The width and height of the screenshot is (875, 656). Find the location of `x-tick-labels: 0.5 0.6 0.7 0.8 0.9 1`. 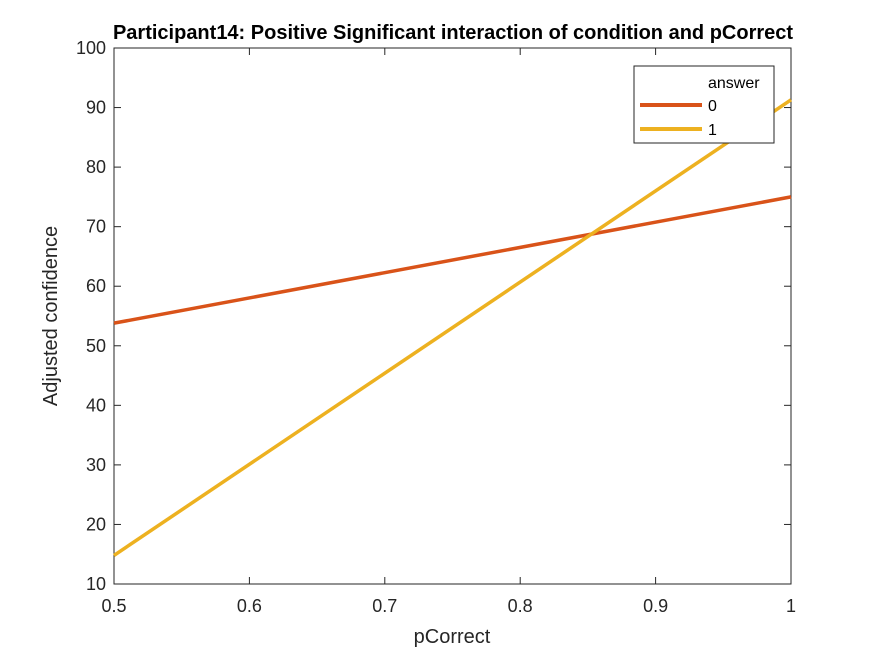

x-tick-labels: 0.5 0.6 0.7 0.8 0.9 1 is located at coordinates (448, 606).